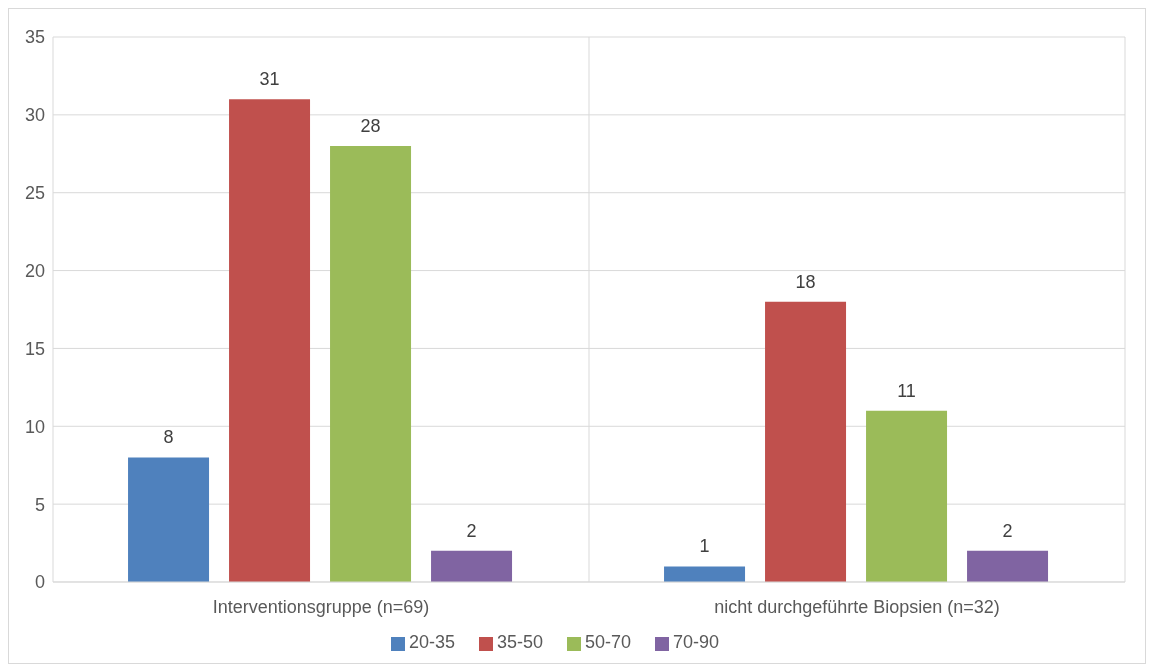  What do you see at coordinates (370, 126) in the screenshot?
I see `data-label: 28` at bounding box center [370, 126].